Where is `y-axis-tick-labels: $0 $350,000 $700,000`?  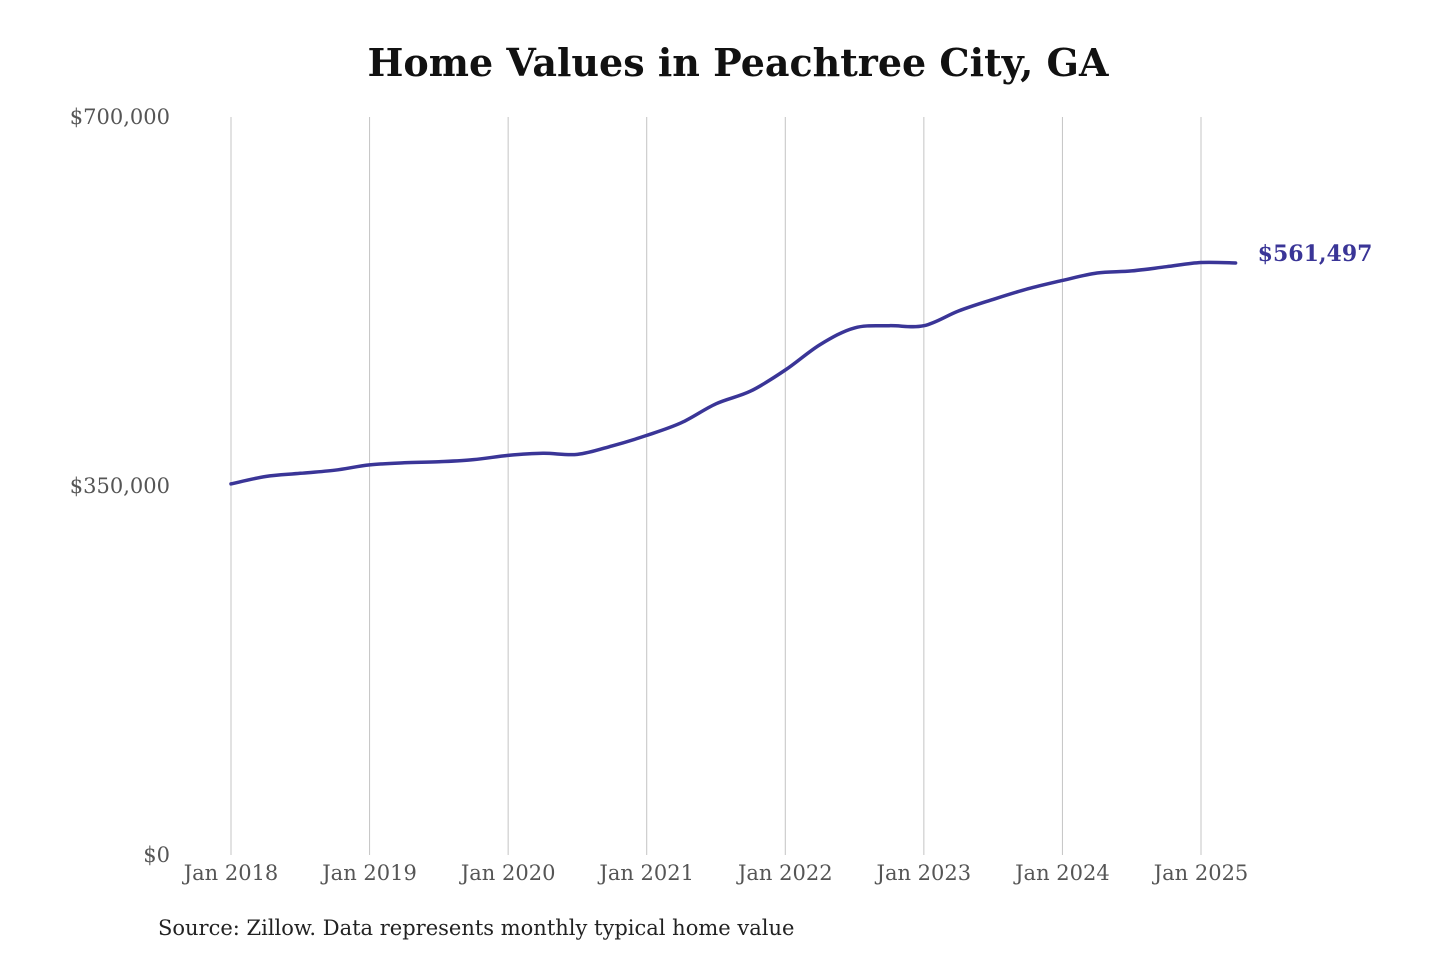
y-axis-tick-labels: $0 $350,000 $700,000 is located at coordinates (120, 486).